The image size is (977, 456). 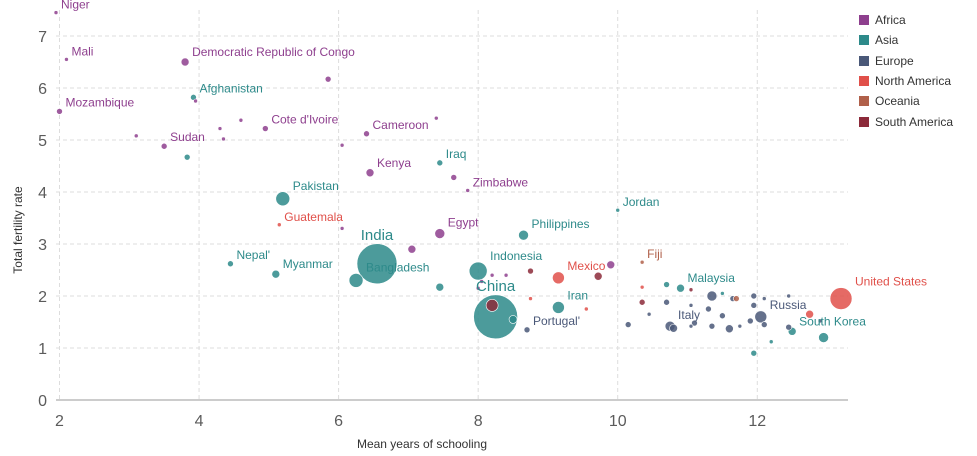 What do you see at coordinates (82, 51) in the screenshot?
I see `point-label: Mali` at bounding box center [82, 51].